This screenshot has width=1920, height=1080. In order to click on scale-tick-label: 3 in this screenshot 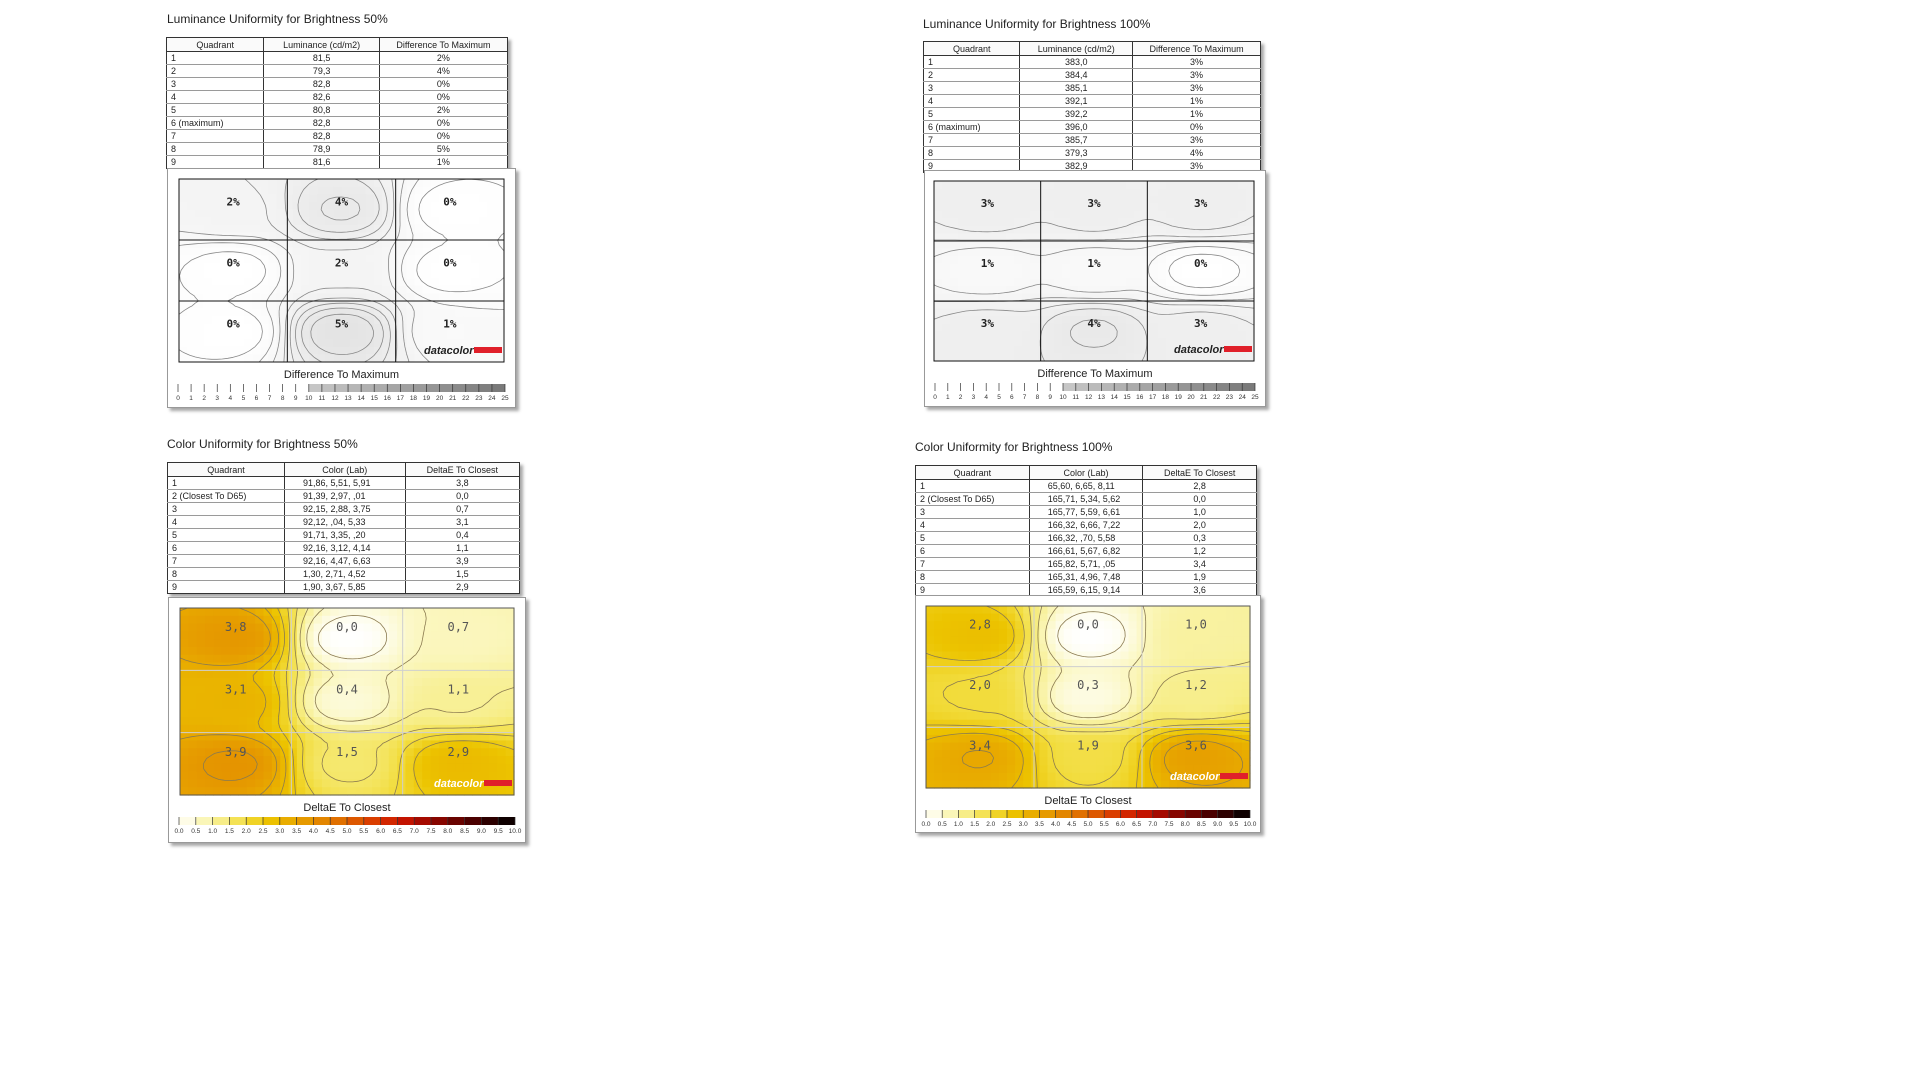, I will do `click(217, 398)`.